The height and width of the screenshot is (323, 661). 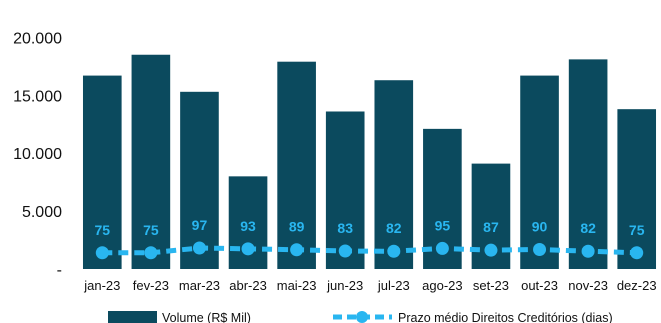 What do you see at coordinates (59, 270) in the screenshot?
I see `y-tick-label: -` at bounding box center [59, 270].